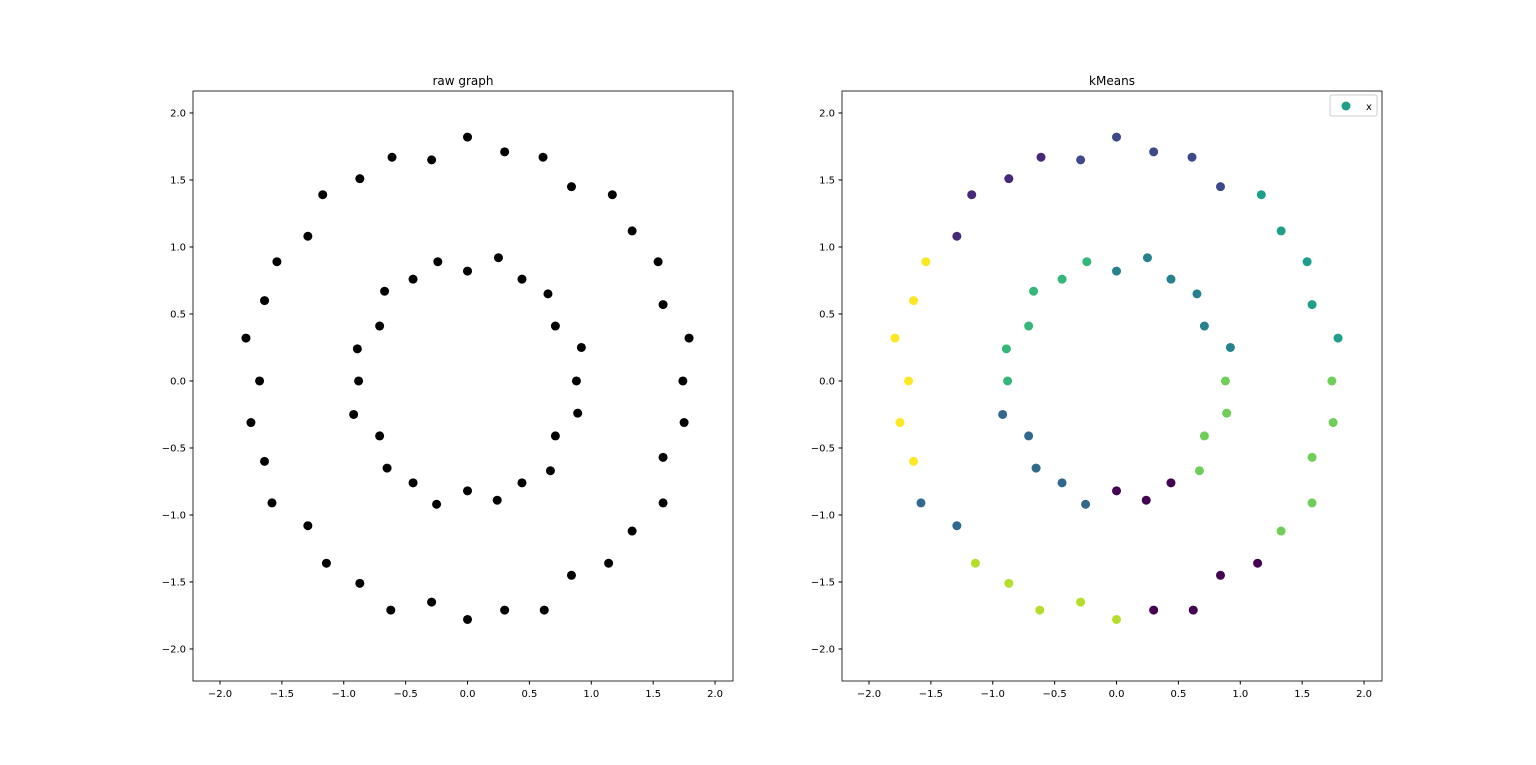 Image resolution: width=1536 pixels, height=765 pixels. What do you see at coordinates (827, 314) in the screenshot?
I see `y-tick-label: 0.5` at bounding box center [827, 314].